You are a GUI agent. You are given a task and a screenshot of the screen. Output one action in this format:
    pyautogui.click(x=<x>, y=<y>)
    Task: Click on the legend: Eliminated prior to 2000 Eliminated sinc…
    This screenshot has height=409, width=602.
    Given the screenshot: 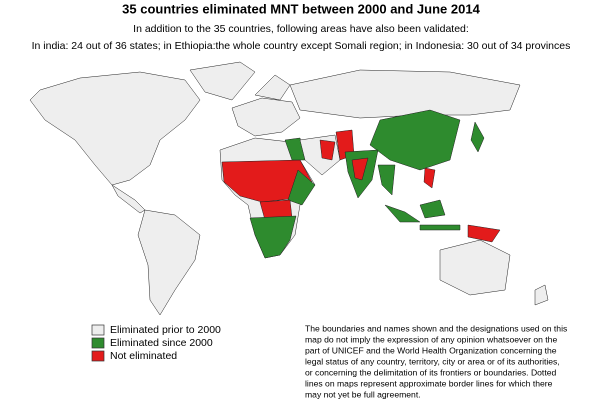 What is the action you would take?
    pyautogui.click(x=156, y=343)
    